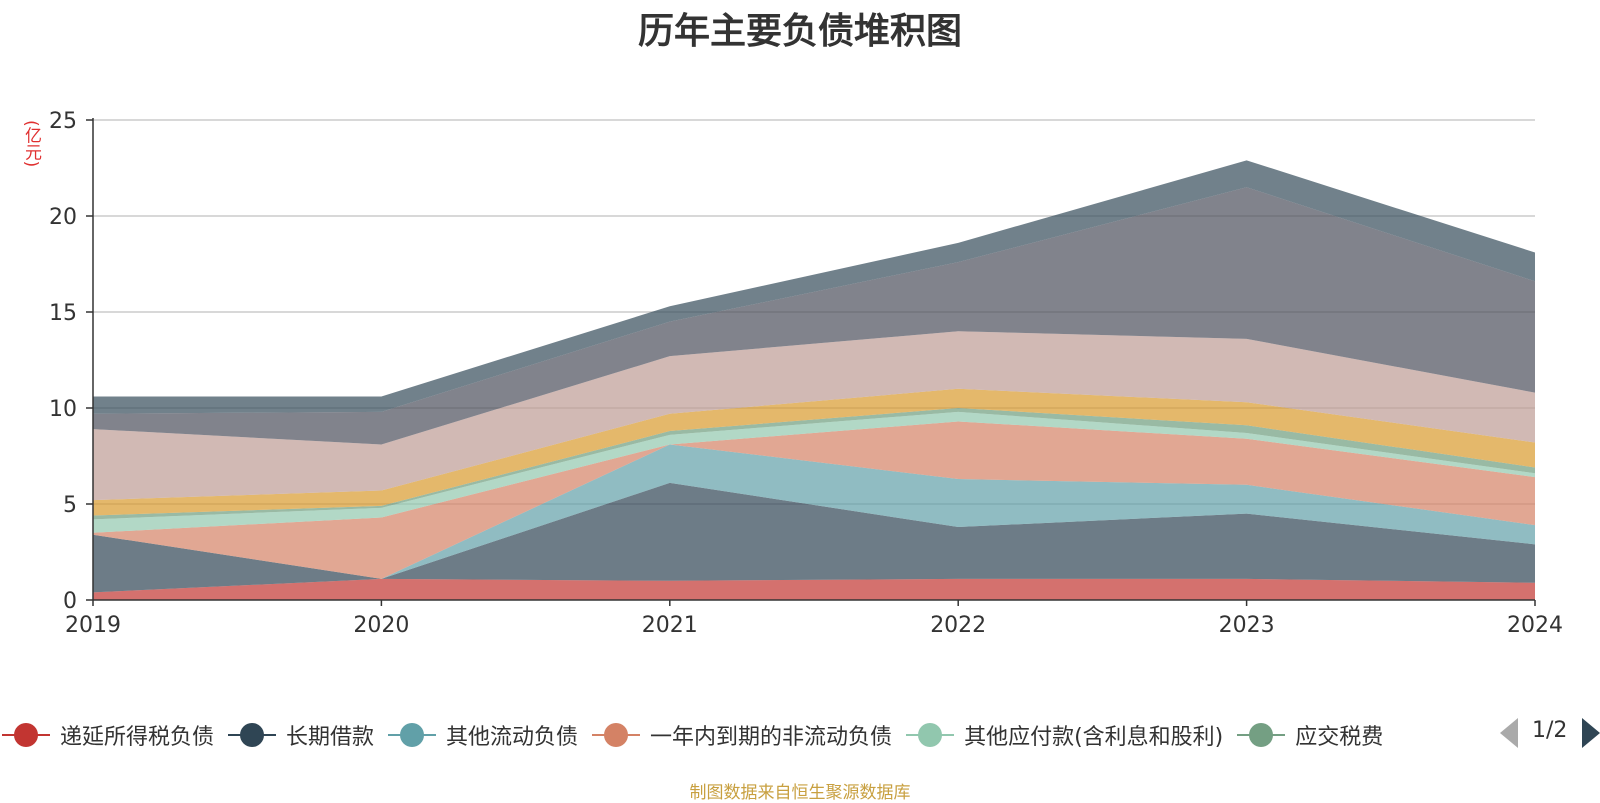 This screenshot has width=1600, height=803. Describe the element at coordinates (1591, 733) in the screenshot. I see `legend-next-page-icon` at that location.